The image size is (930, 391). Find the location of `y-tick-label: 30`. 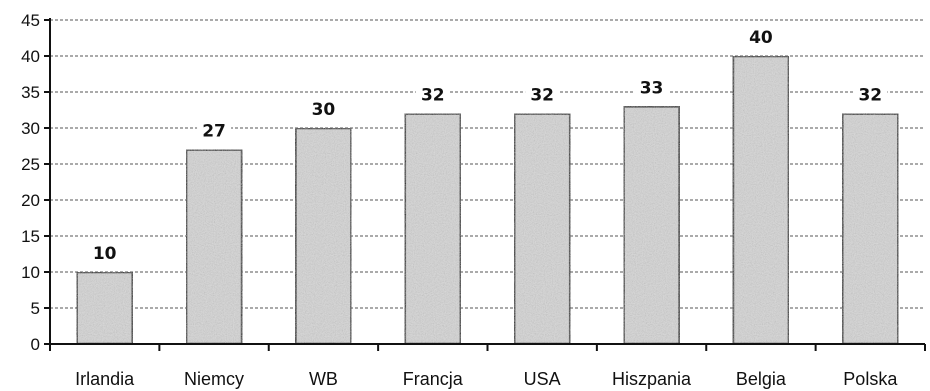

y-tick-label: 30 is located at coordinates (30, 128).